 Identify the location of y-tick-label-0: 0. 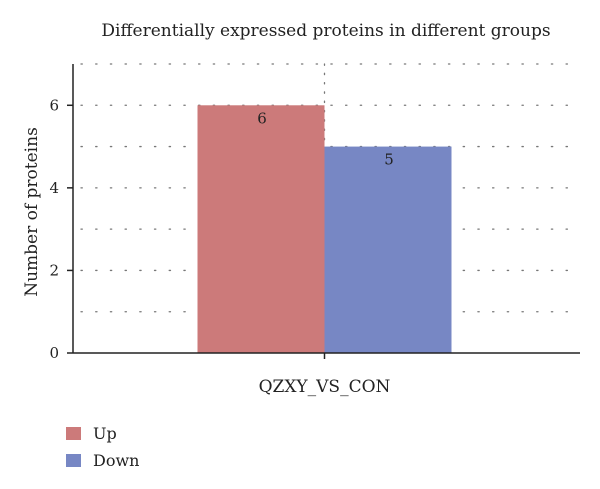
(54, 353).